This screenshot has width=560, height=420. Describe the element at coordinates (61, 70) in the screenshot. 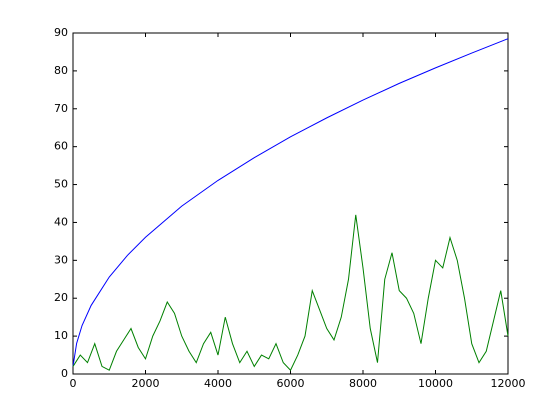

I see `y-tick-label: 80` at that location.